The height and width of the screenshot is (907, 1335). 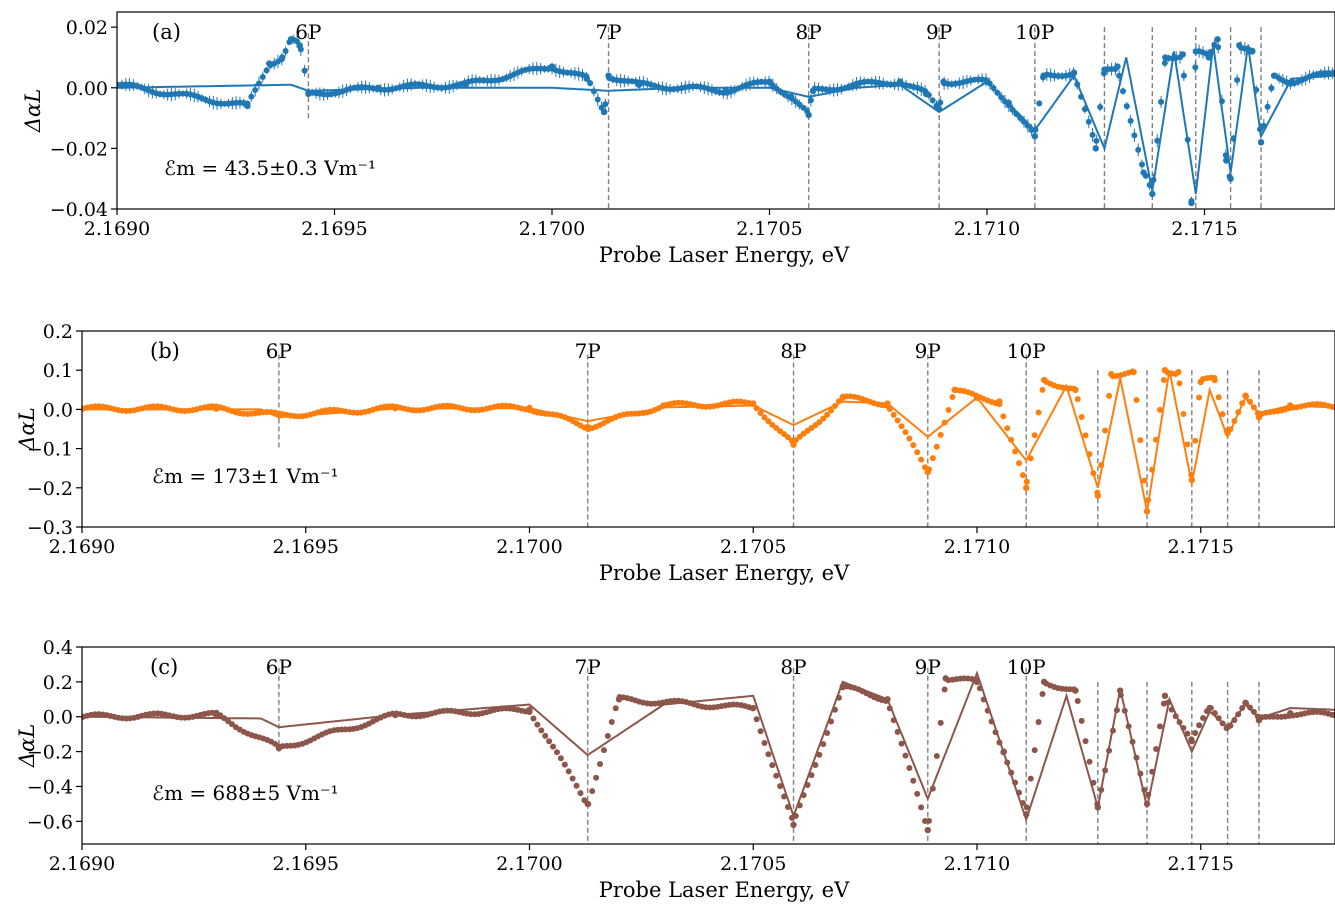 I want to click on y-tick-label: 0.00, so click(x=87, y=89).